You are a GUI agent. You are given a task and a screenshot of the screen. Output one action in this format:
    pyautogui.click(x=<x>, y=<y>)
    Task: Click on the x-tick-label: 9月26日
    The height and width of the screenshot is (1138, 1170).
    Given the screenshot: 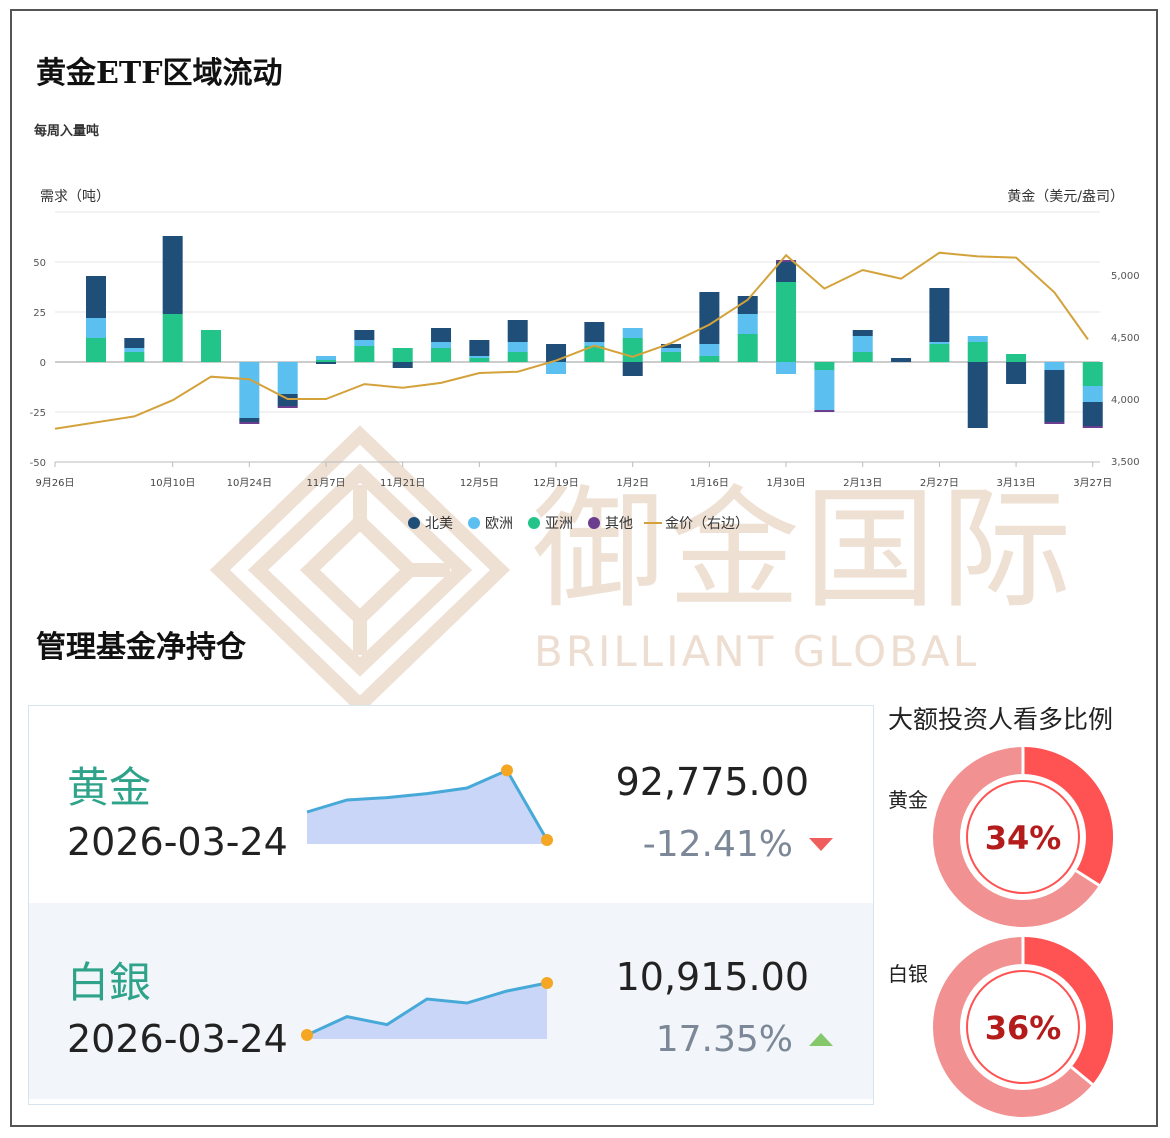 What is the action you would take?
    pyautogui.click(x=54, y=483)
    